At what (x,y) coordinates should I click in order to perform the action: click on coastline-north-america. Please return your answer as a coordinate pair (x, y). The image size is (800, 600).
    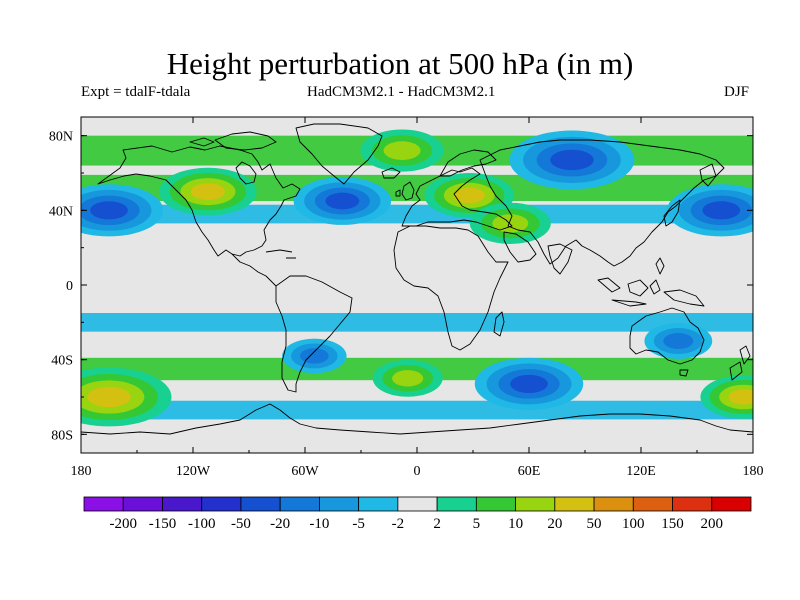
    Looking at the image, I should click on (199, 201).